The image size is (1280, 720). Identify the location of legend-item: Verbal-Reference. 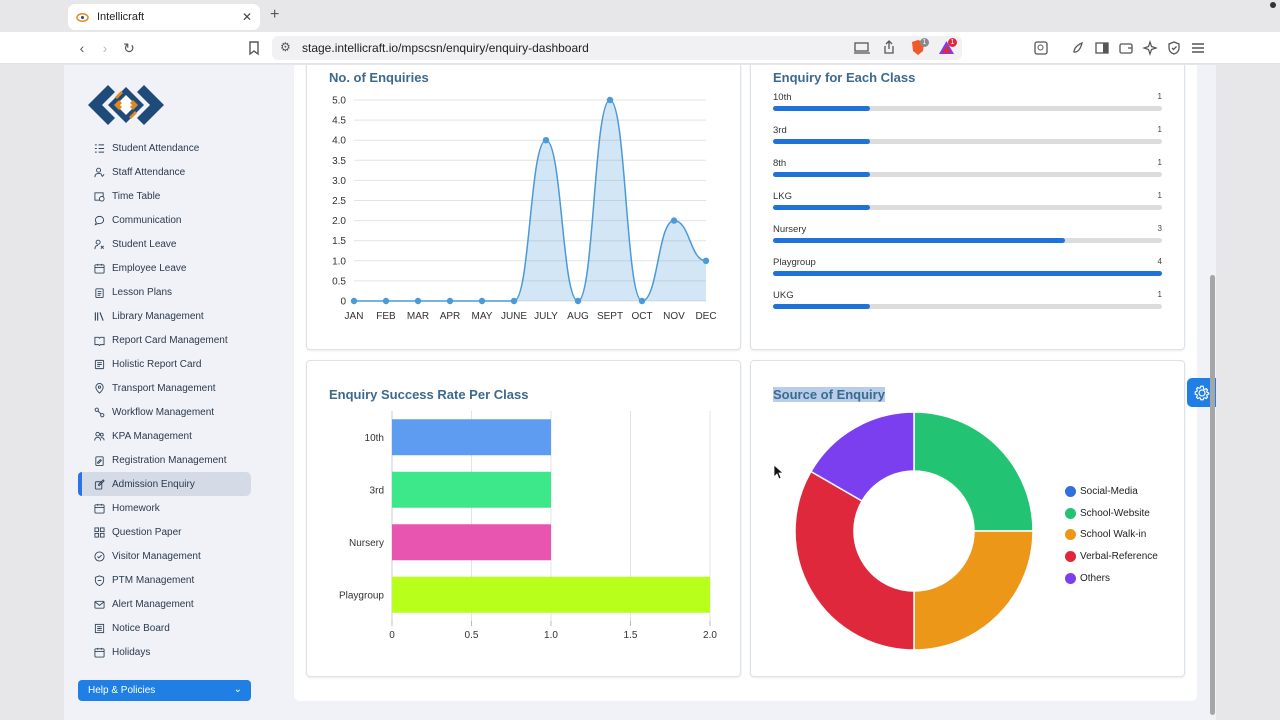
(1111, 557).